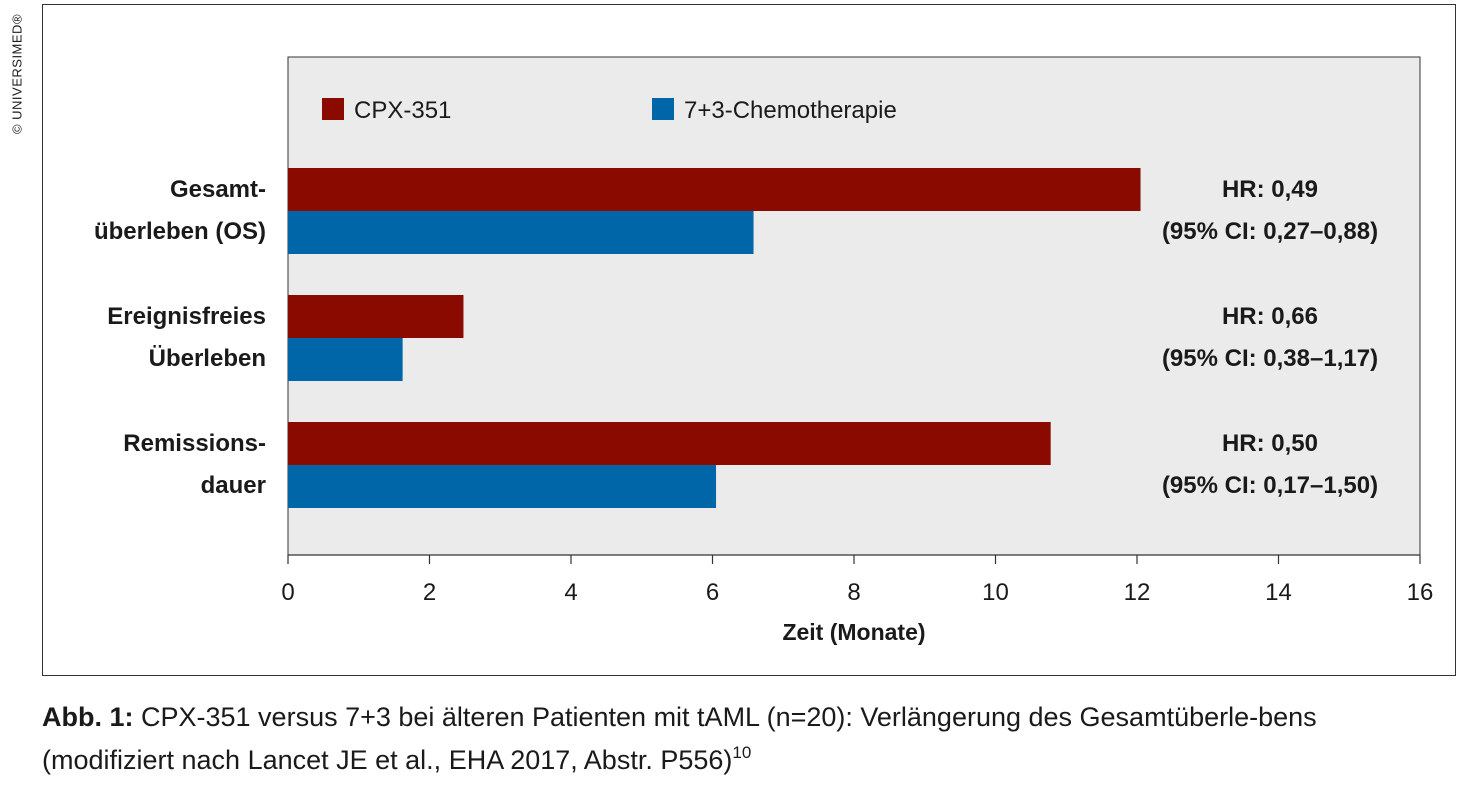 The image size is (1459, 794). What do you see at coordinates (429, 592) in the screenshot?
I see `x-tick-label: 2` at bounding box center [429, 592].